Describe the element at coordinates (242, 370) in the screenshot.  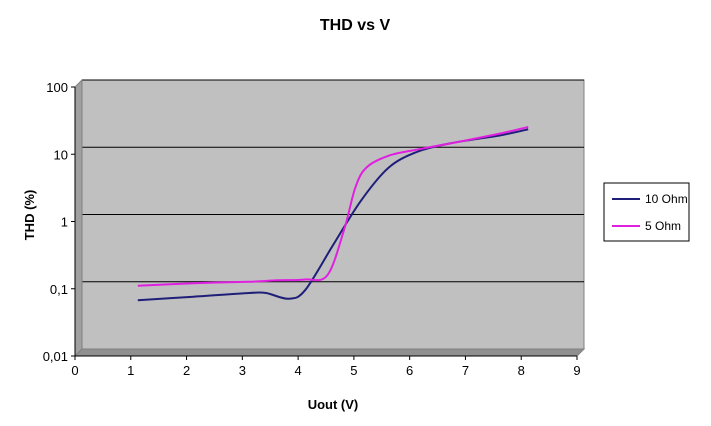
I see `x-tick-label: 3` at that location.